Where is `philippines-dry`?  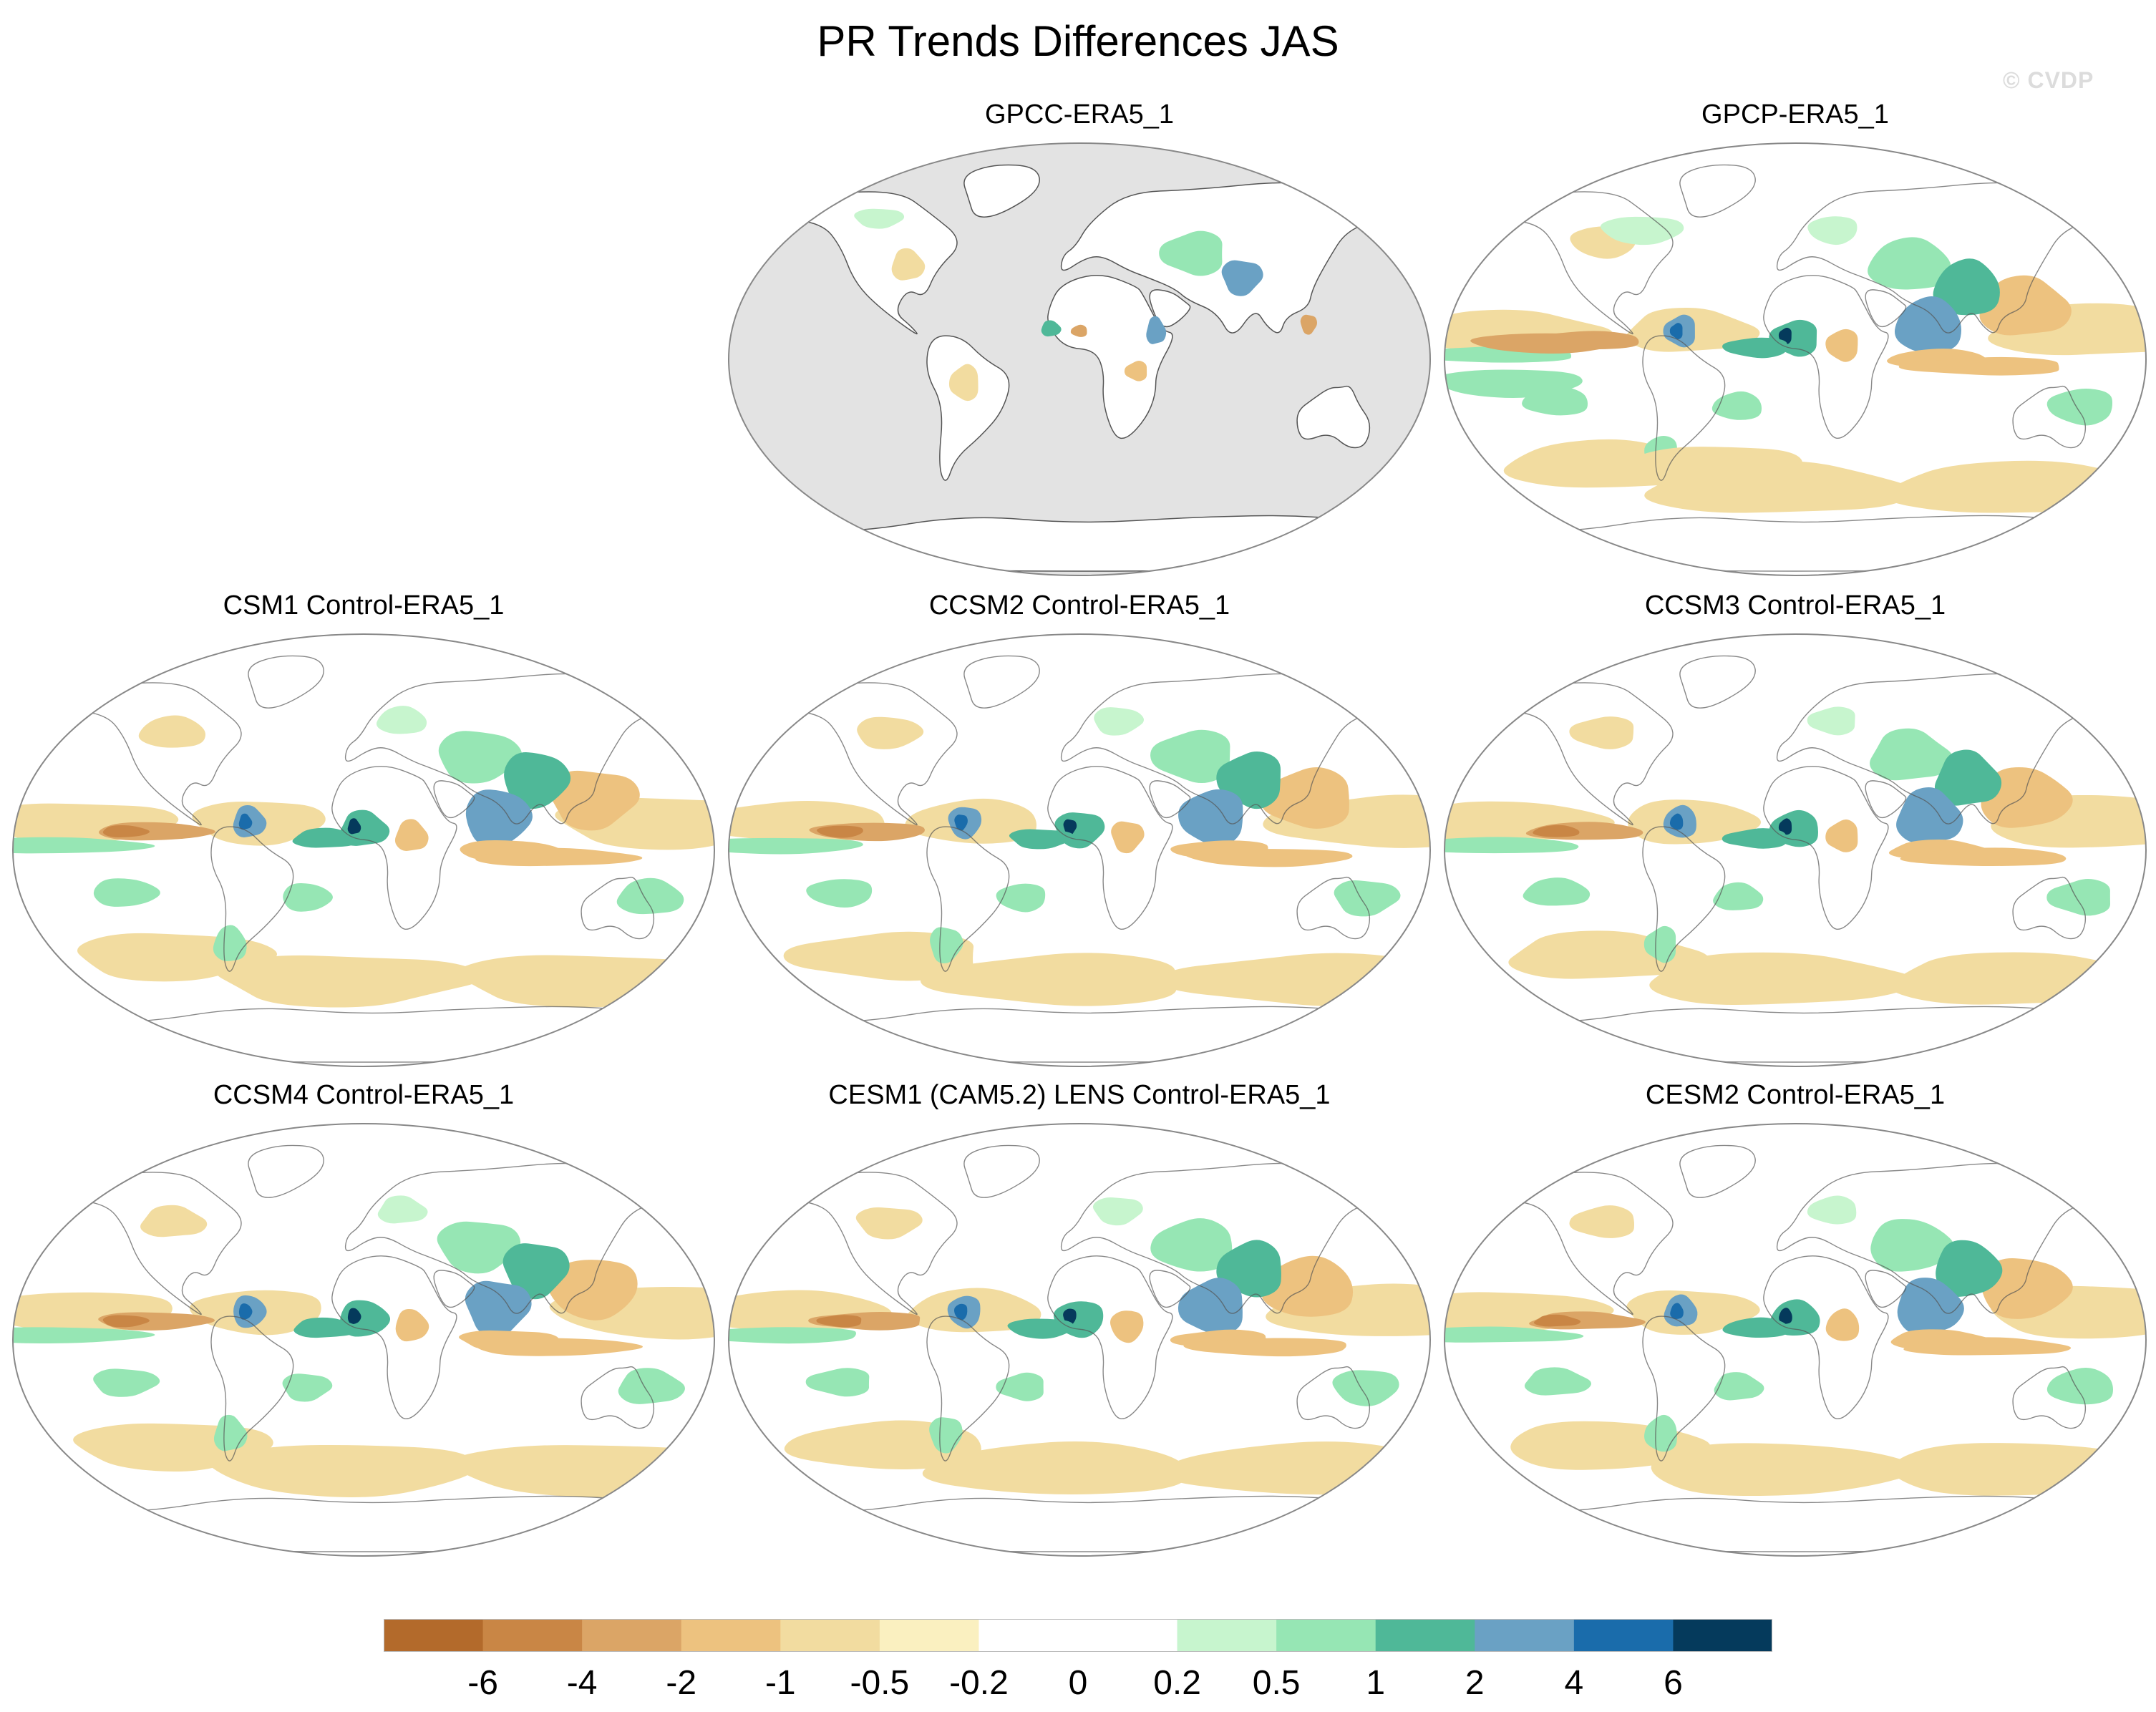 philippines-dry is located at coordinates (1309, 324).